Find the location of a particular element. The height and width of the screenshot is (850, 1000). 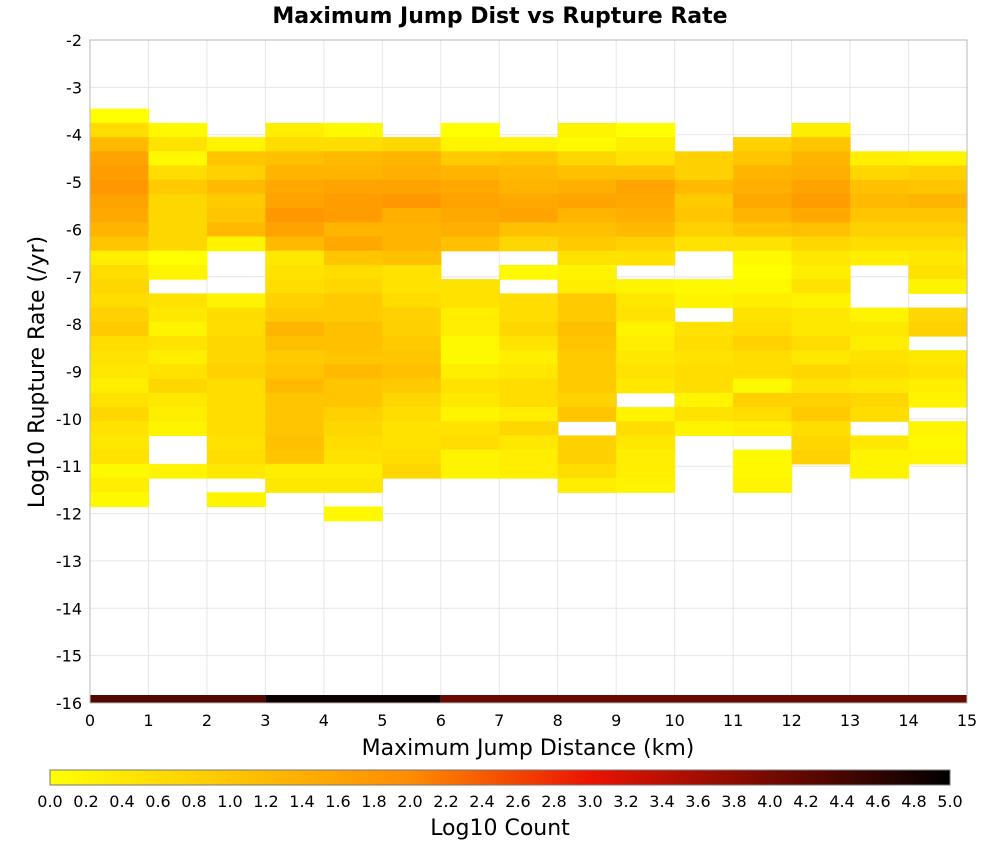

y-tick-label: -9 is located at coordinates (74, 372).